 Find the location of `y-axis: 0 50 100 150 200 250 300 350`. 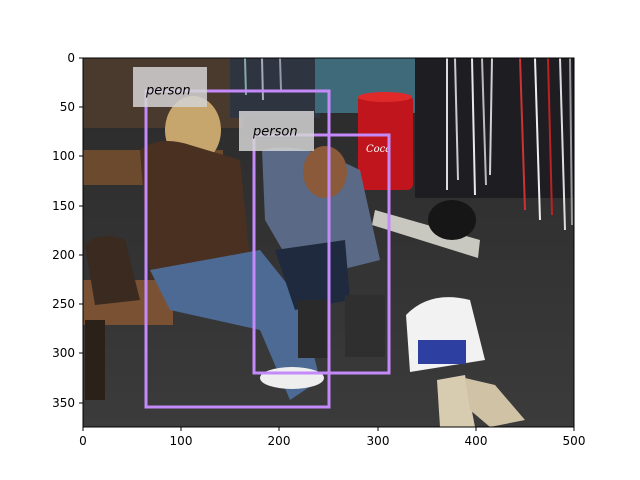

y-axis: 0 50 100 150 200 250 300 350 is located at coordinates (67, 230).